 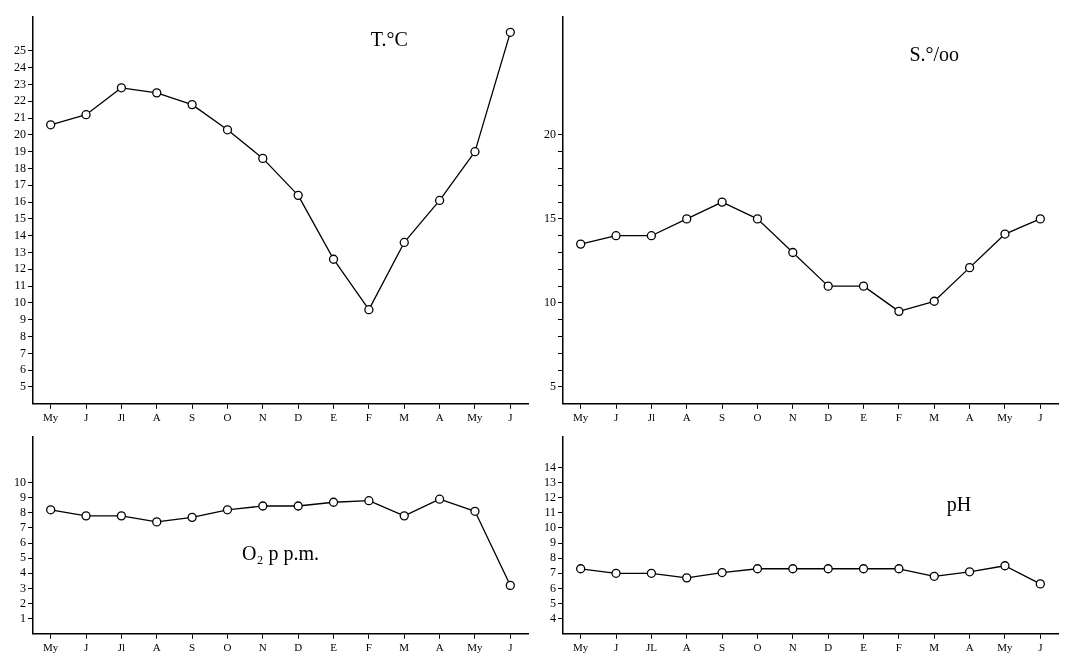 What do you see at coordinates (121, 647) in the screenshot?
I see `x-tick-label: Jl` at bounding box center [121, 647].